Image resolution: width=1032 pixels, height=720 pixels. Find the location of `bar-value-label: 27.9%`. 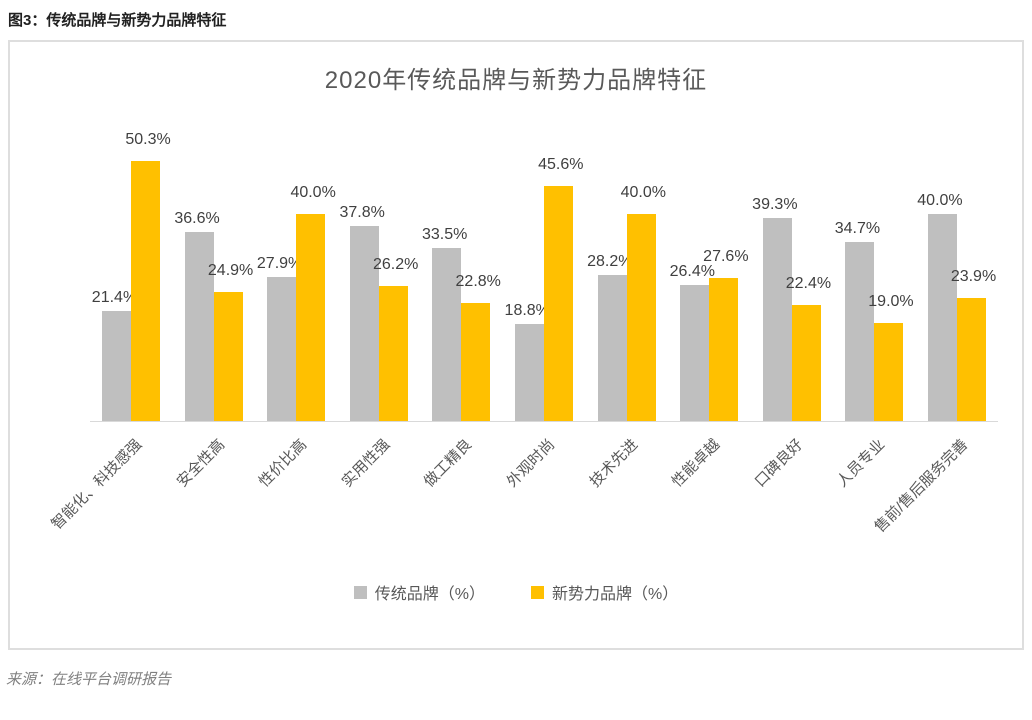

bar-value-label: 27.9% is located at coordinates (279, 263).